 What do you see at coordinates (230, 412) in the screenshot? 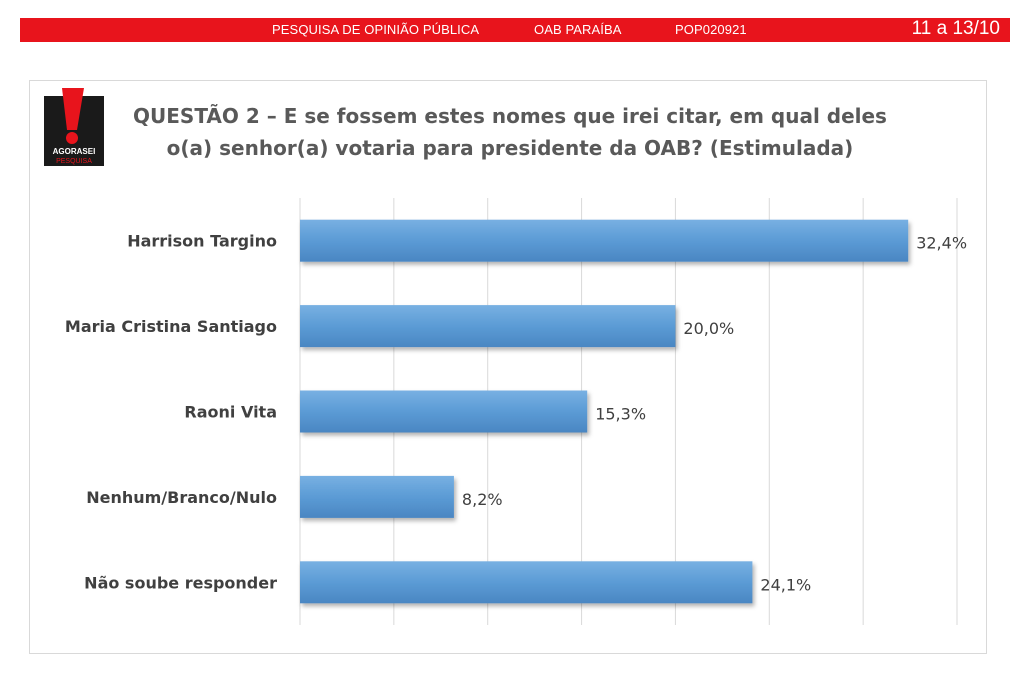
I see `category-label: Raoni Vita` at bounding box center [230, 412].